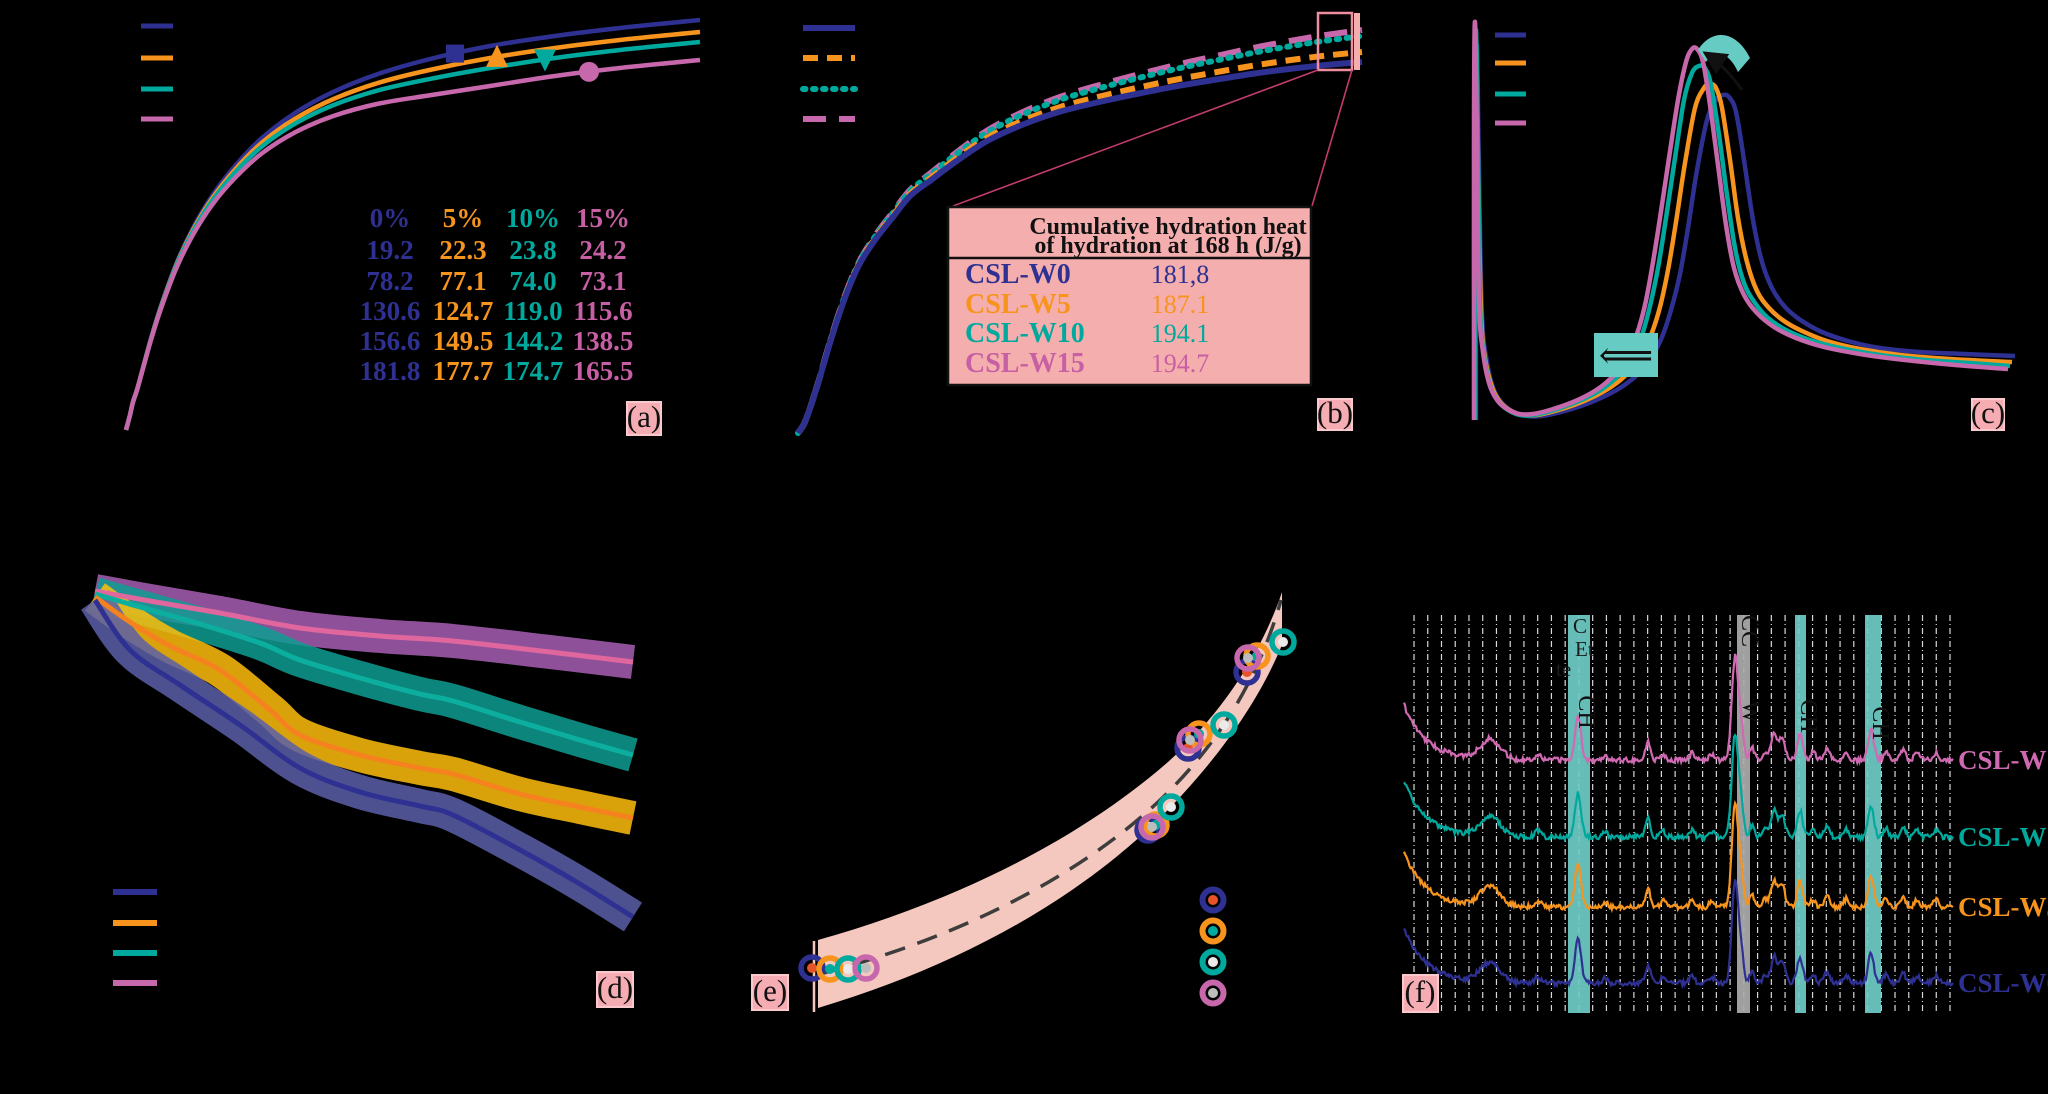 The width and height of the screenshot is (2048, 1094). I want to click on legend-swatch-csl-w0, so click(157, 26).